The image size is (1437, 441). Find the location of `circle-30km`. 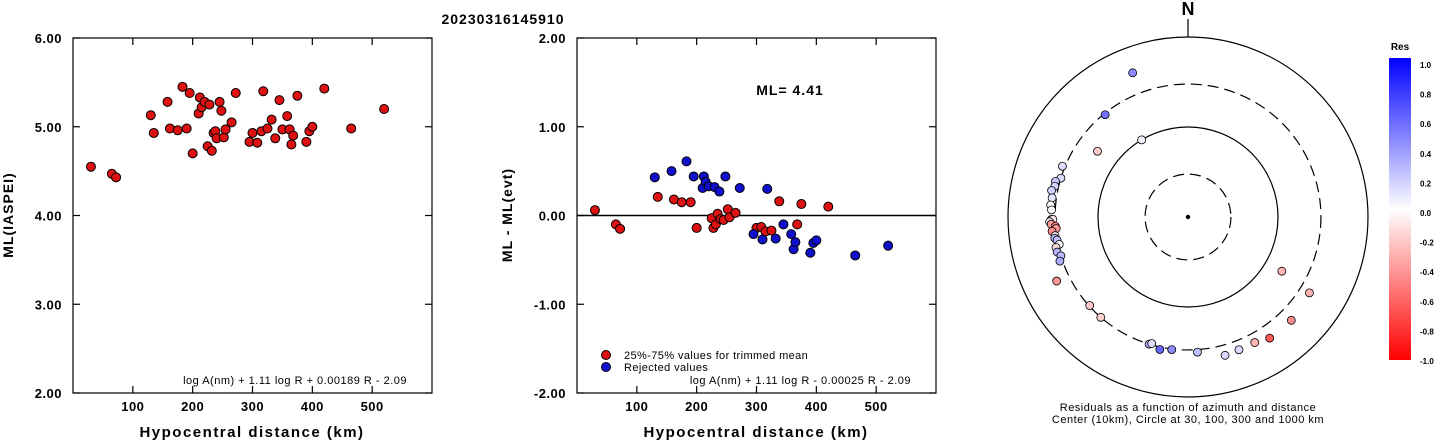

circle-30km is located at coordinates (1188, 217).